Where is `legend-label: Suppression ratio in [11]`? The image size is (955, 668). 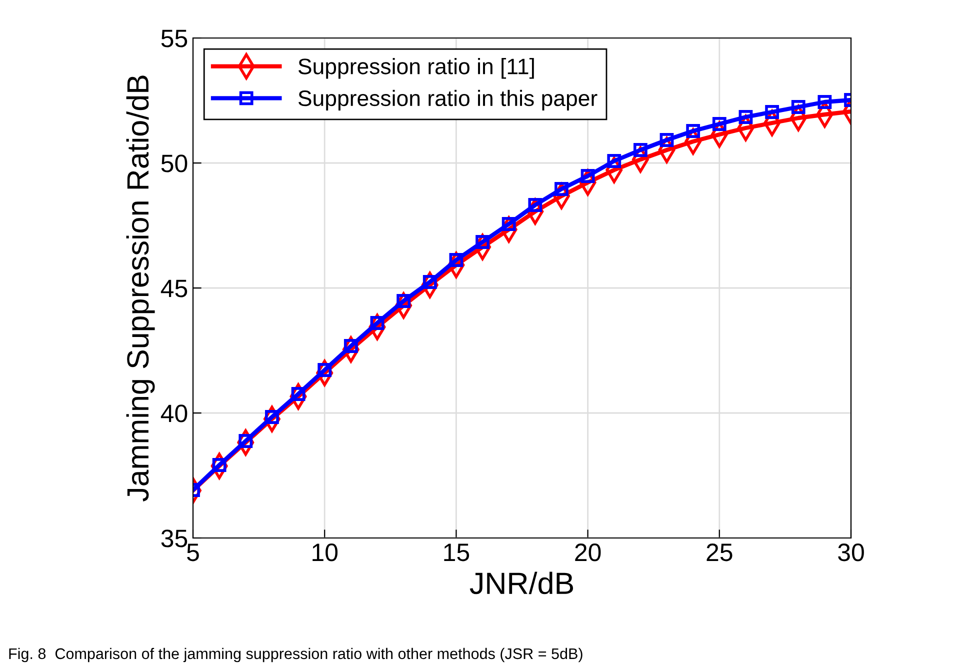 legend-label: Suppression ratio in [11] is located at coordinates (416, 68).